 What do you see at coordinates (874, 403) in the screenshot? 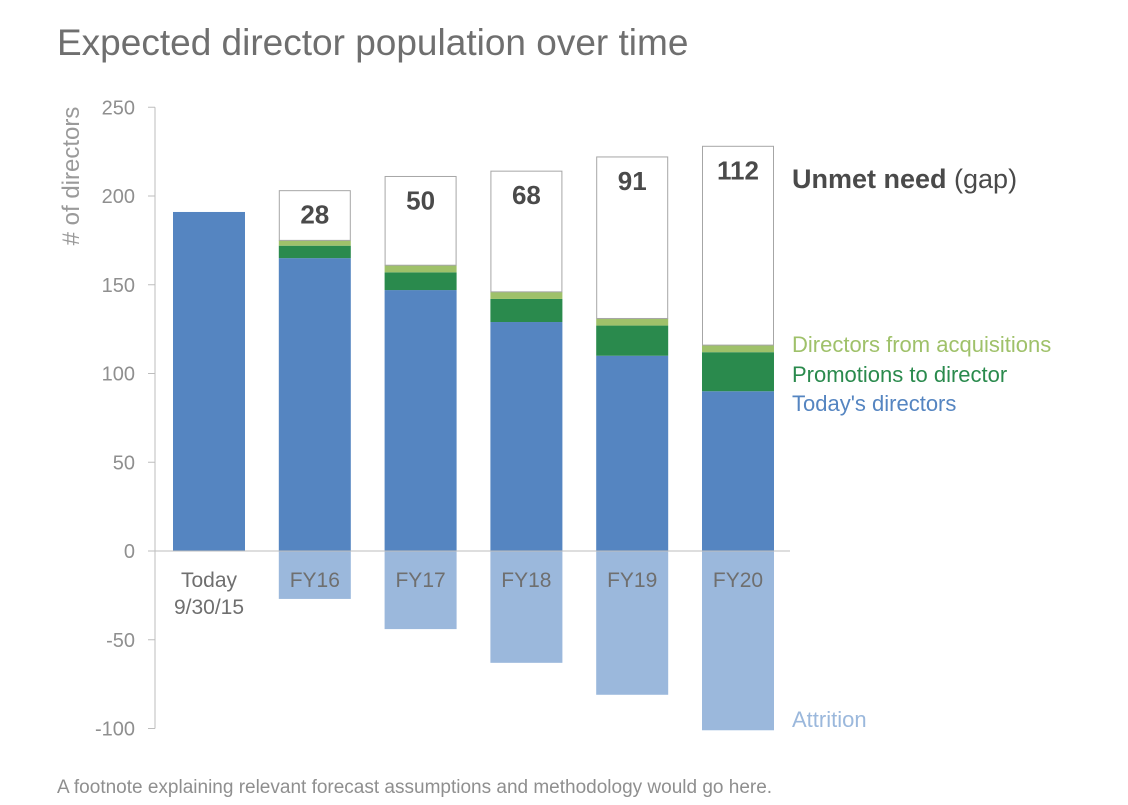
I see `legend-todays-directors: Today's directors` at bounding box center [874, 403].